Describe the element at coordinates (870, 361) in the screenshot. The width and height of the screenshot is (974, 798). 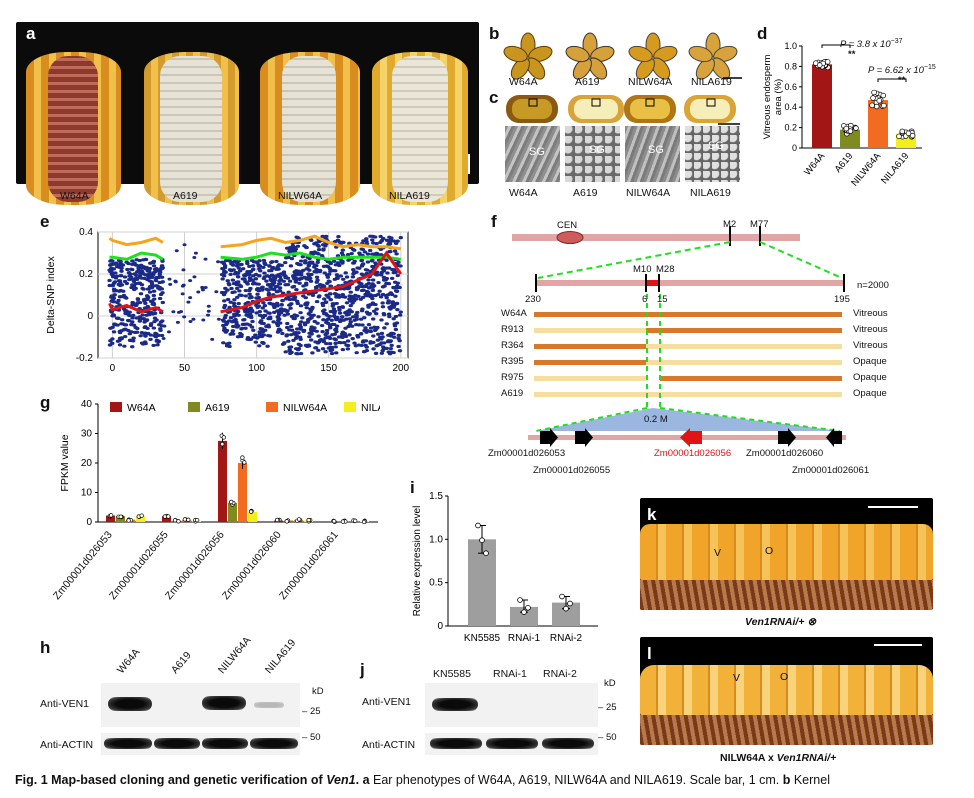
I see `f-row-4-pheno: Opaque` at that location.